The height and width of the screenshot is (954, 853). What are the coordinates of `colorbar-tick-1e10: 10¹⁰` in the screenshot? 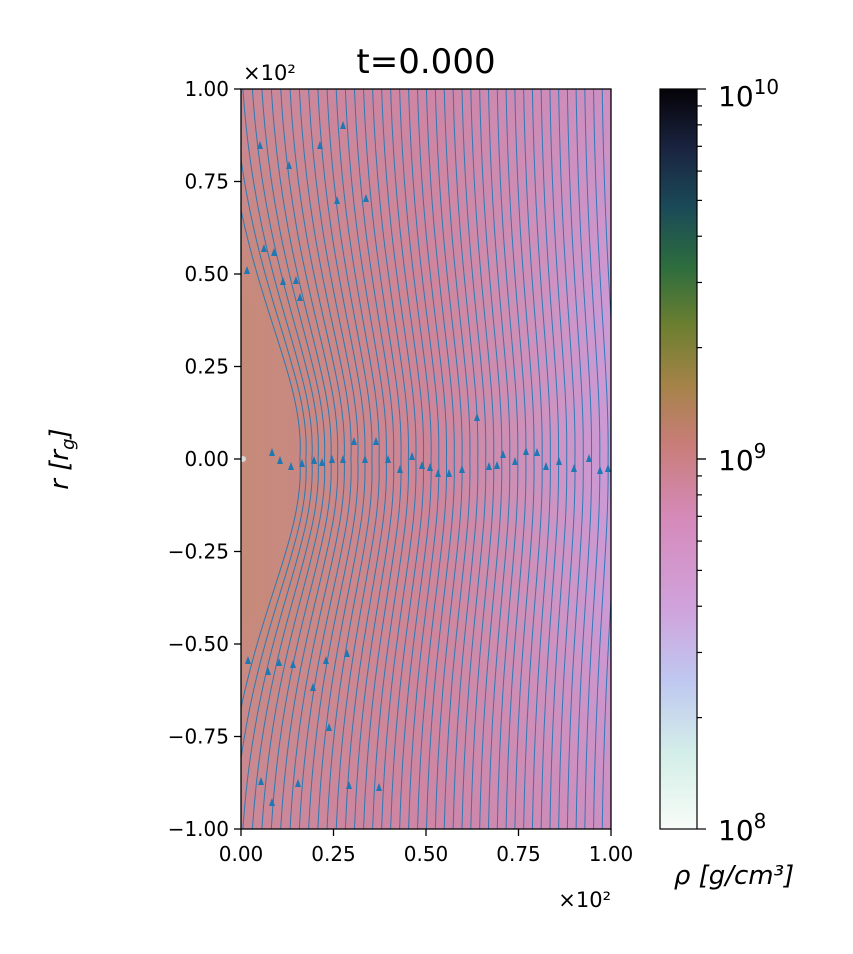 It's located at (748, 94).